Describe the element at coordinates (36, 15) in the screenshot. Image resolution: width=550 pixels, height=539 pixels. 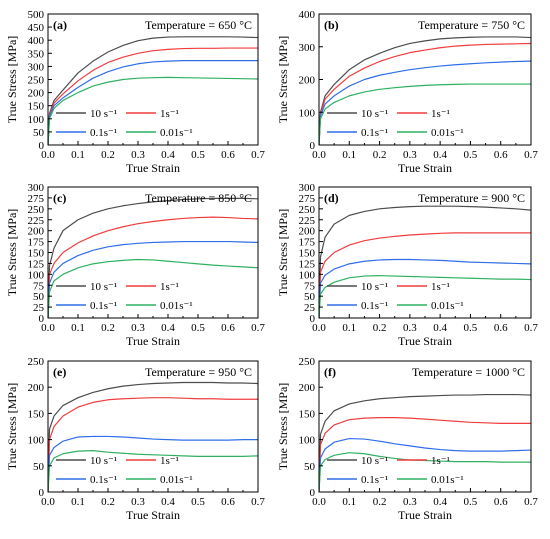
I see `y-tick-label: 500` at that location.